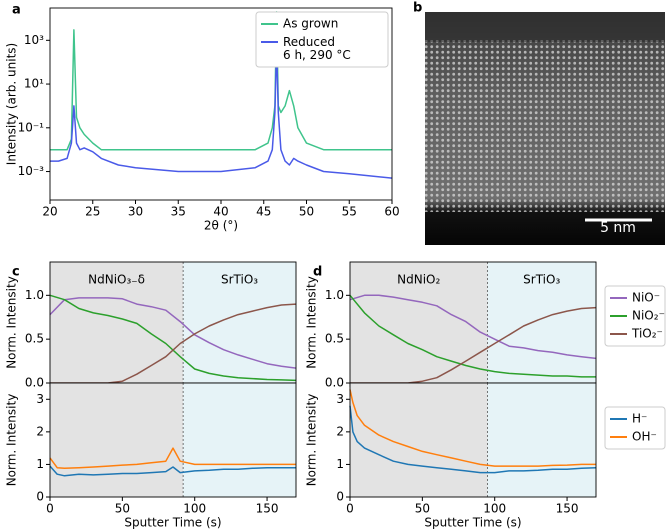 The height and width of the screenshot is (530, 667). Describe the element at coordinates (317, 48) in the screenshot. I see `legend-label: Reduced 6 h, 290 °C` at that location.